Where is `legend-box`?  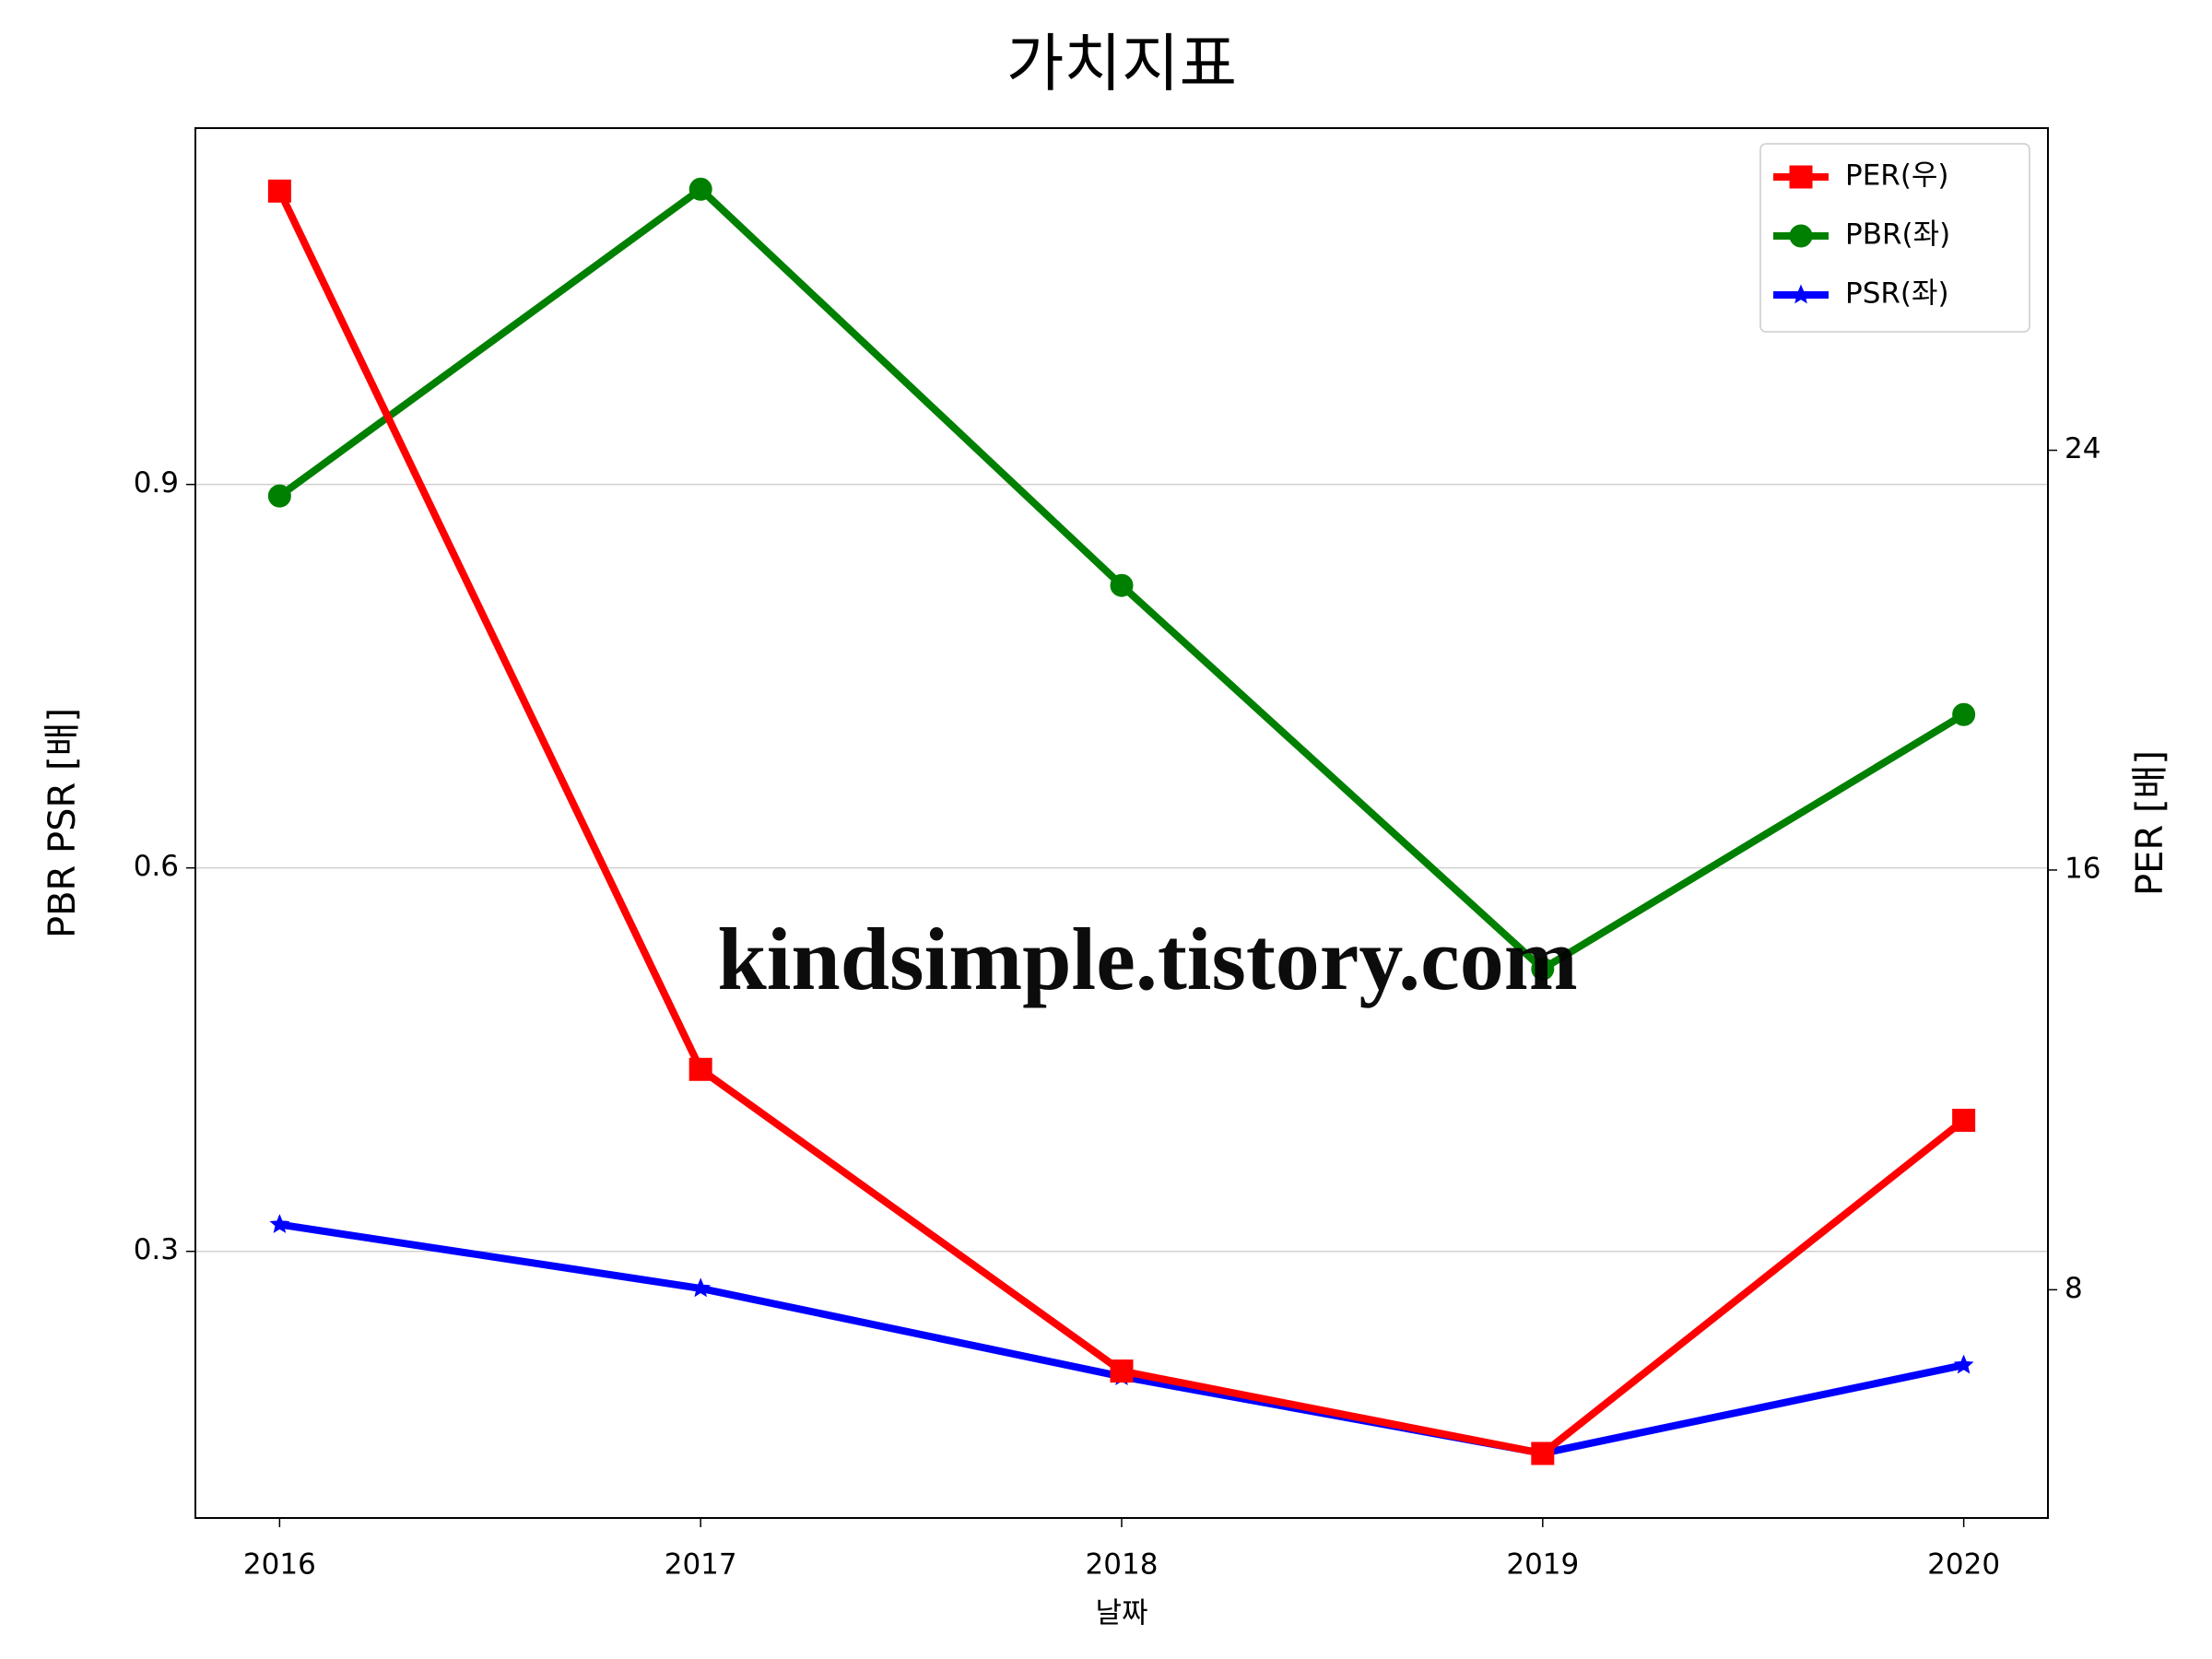
legend-box is located at coordinates (1894, 238).